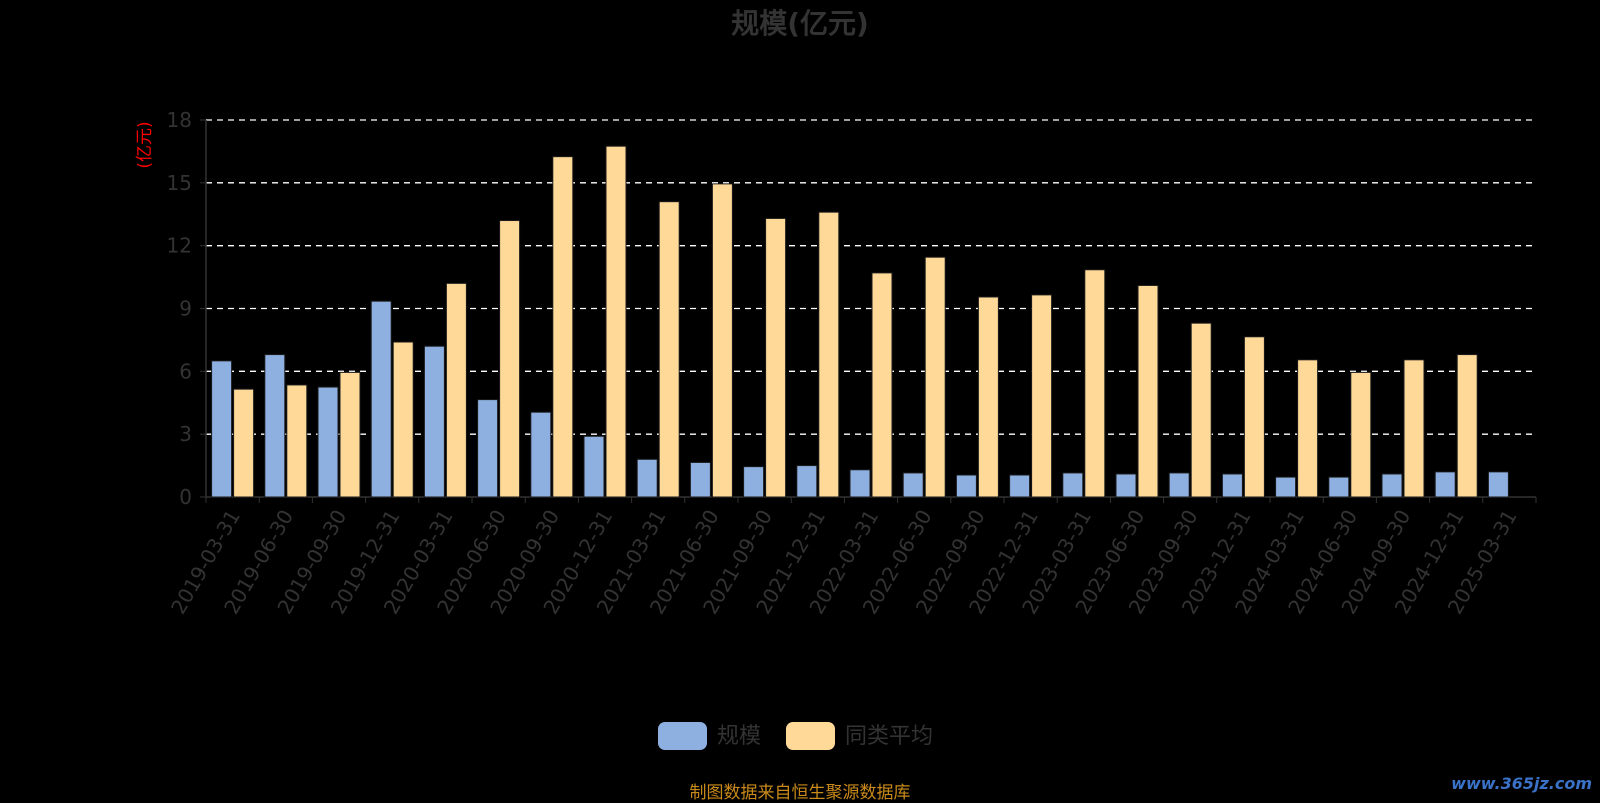  Describe the element at coordinates (889, 736) in the screenshot. I see `legend-label: 同类平均` at that location.